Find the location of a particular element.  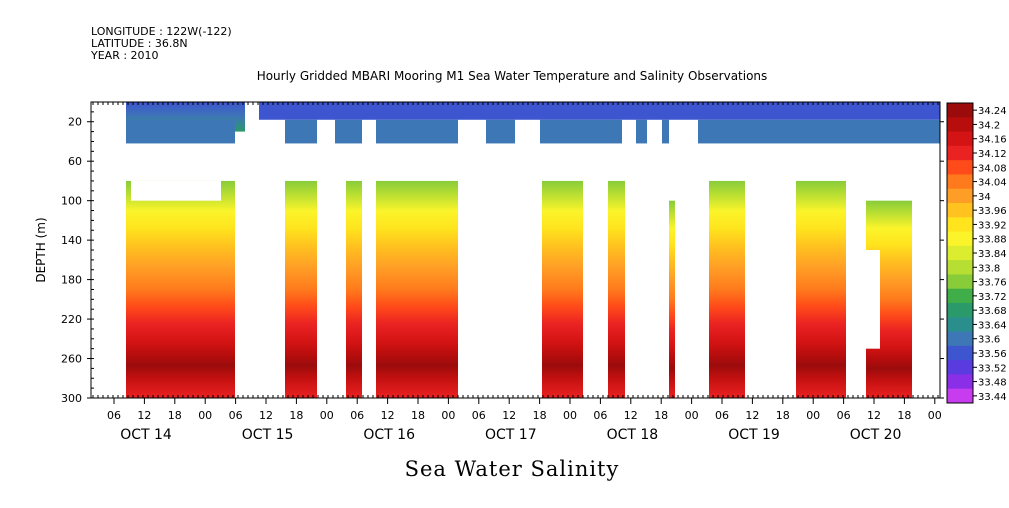

colorbar-label: 34.12 is located at coordinates (992, 154).